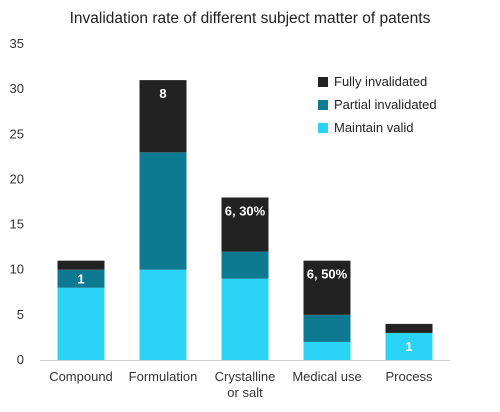 This screenshot has width=500, height=412. What do you see at coordinates (17, 43) in the screenshot?
I see `y-tick-label: 35` at bounding box center [17, 43].